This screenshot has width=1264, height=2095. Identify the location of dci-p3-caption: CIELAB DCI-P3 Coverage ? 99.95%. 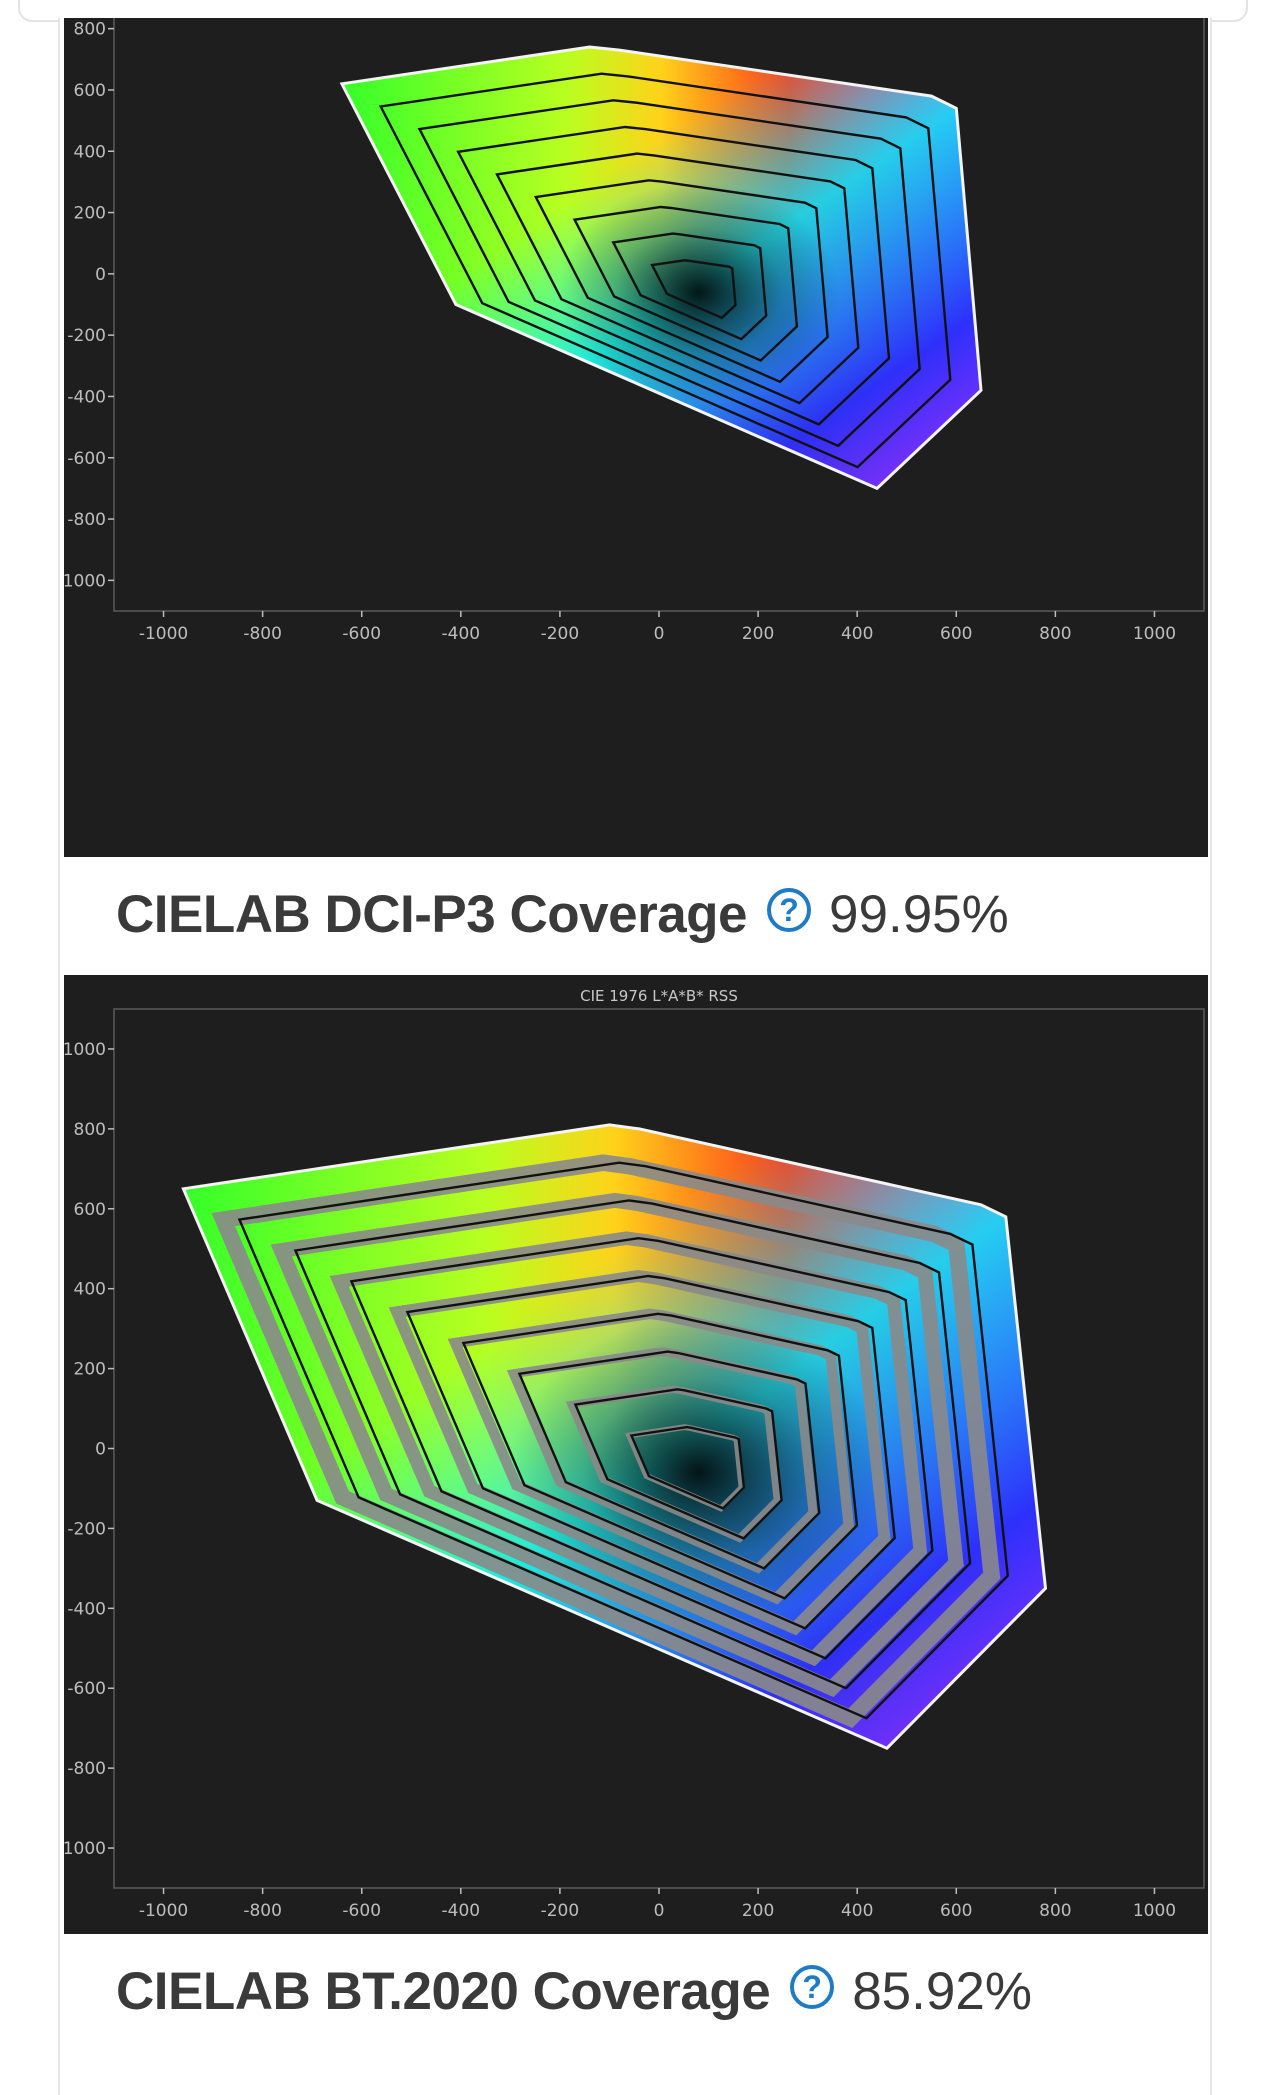
(562, 914).